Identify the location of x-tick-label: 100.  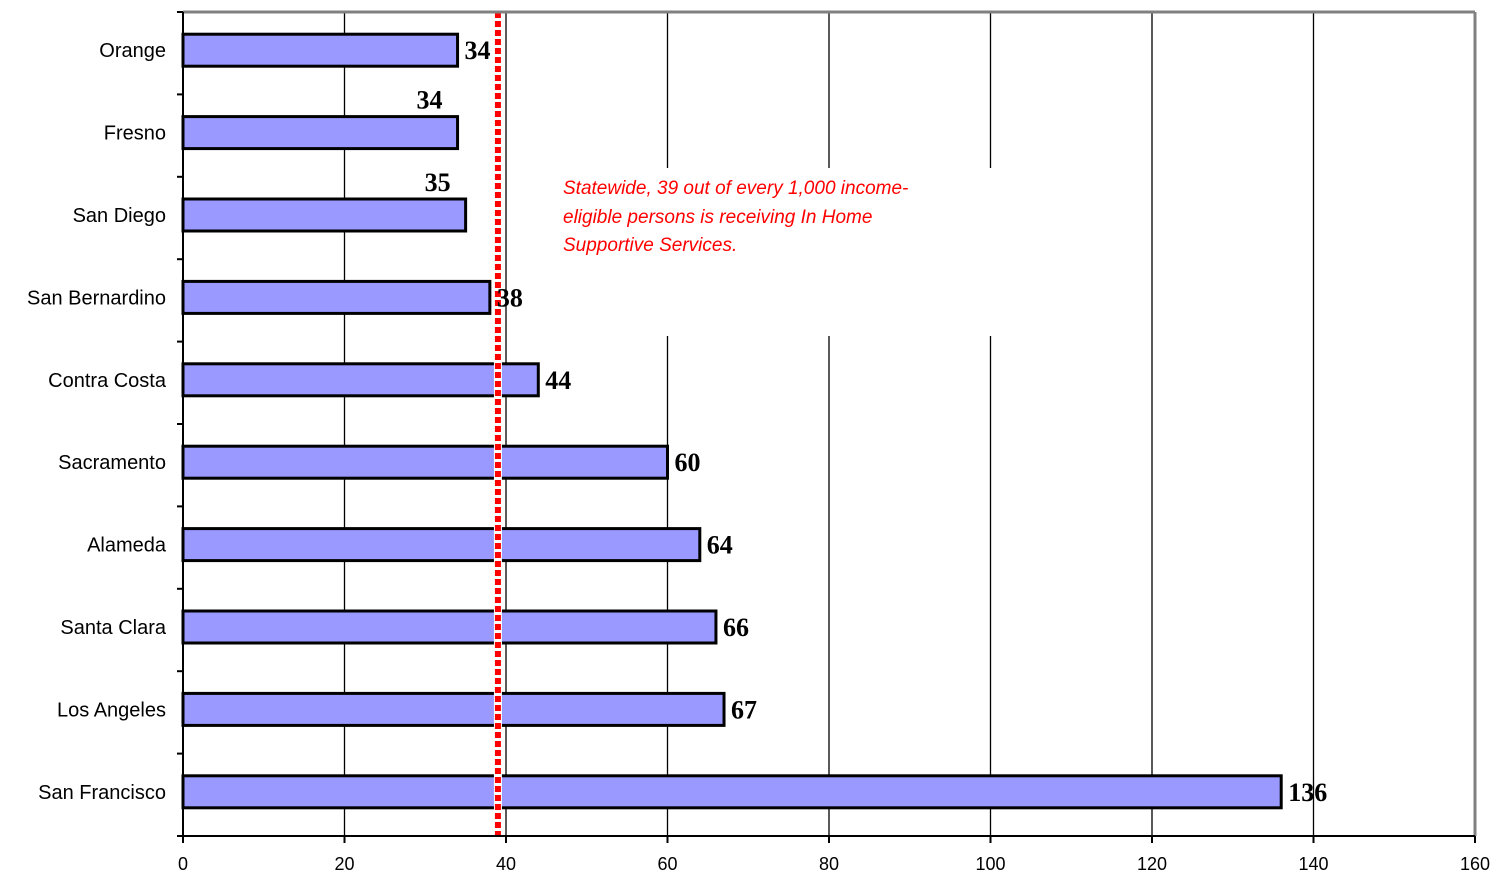
(990, 864).